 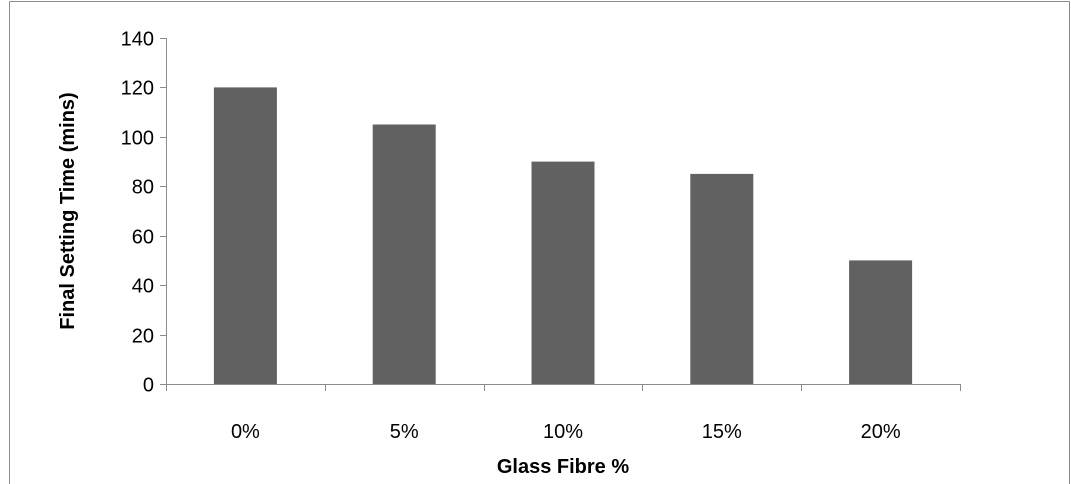 What do you see at coordinates (148, 386) in the screenshot?
I see `y-tick-label: 0` at bounding box center [148, 386].